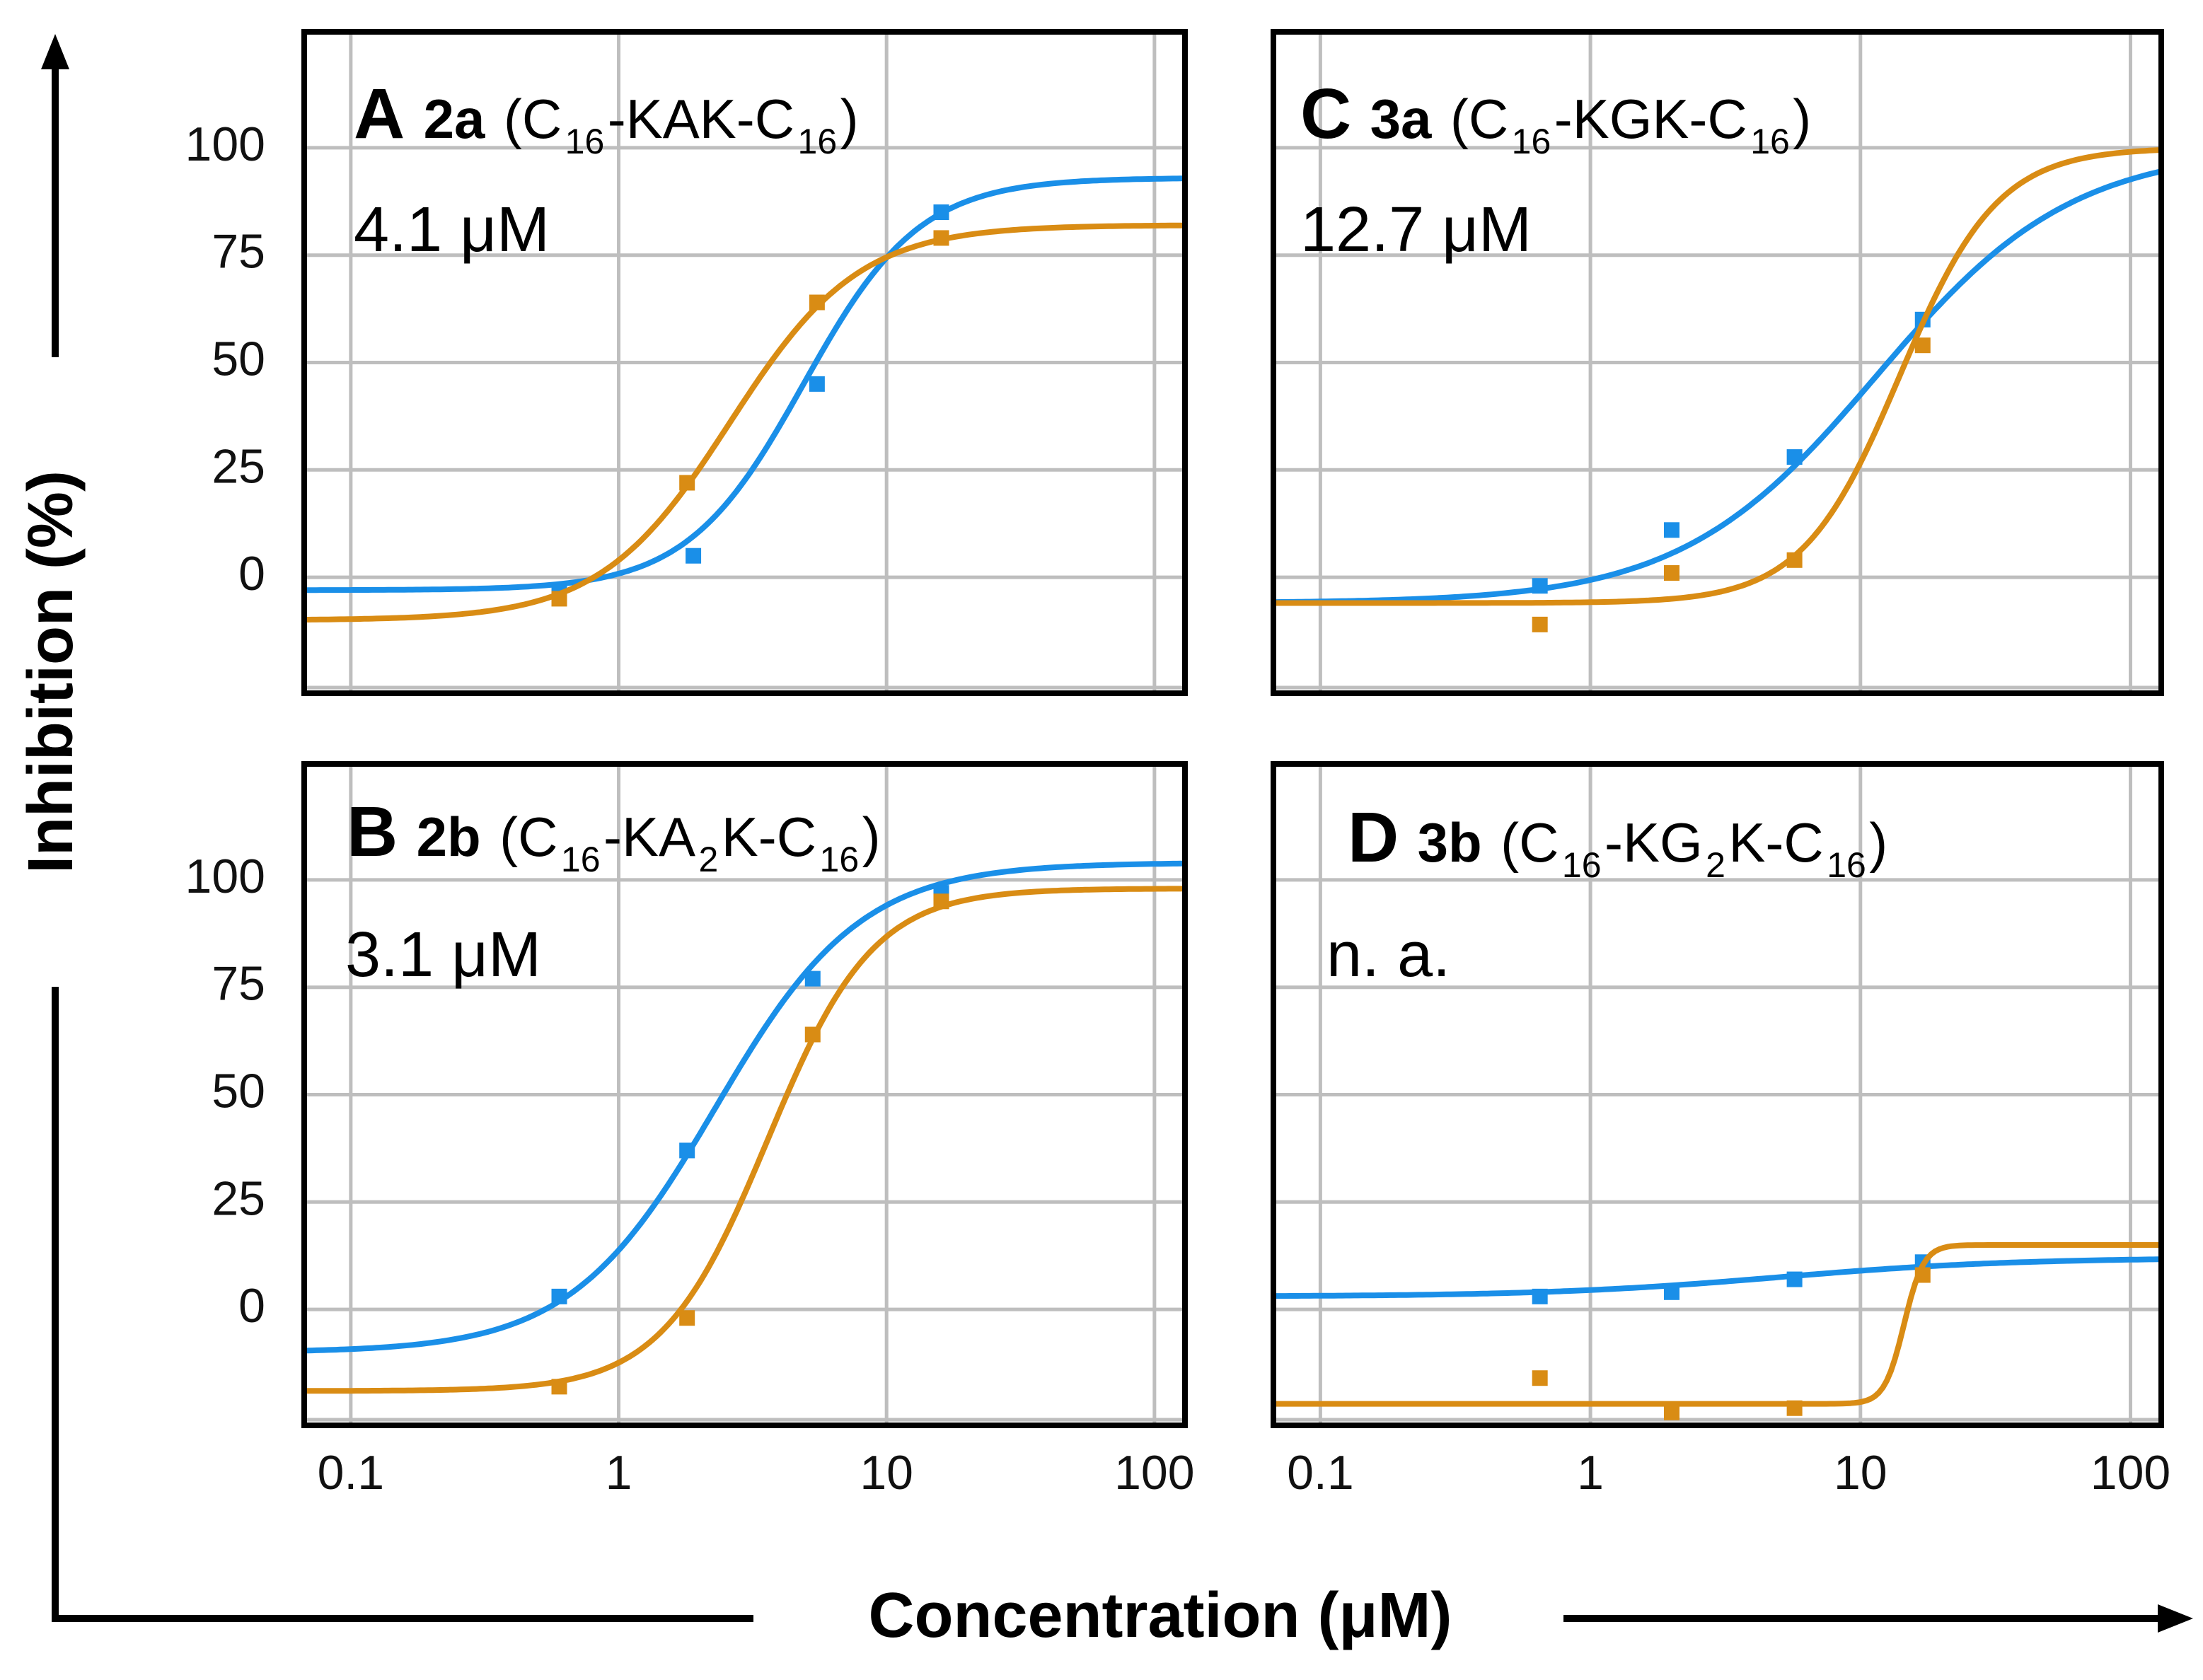 Image resolution: width=2203 pixels, height=1680 pixels. What do you see at coordinates (1776, 843) in the screenshot?
I see `panel-d-formula-mid2: K-C` at bounding box center [1776, 843].